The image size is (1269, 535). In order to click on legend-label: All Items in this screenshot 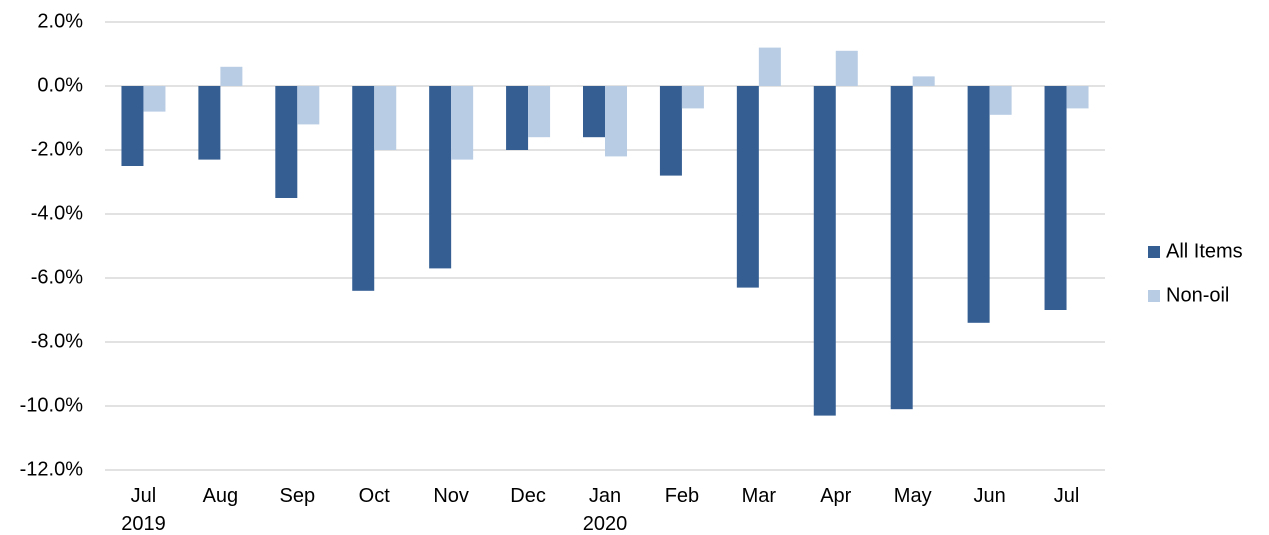, I will do `click(1204, 251)`.